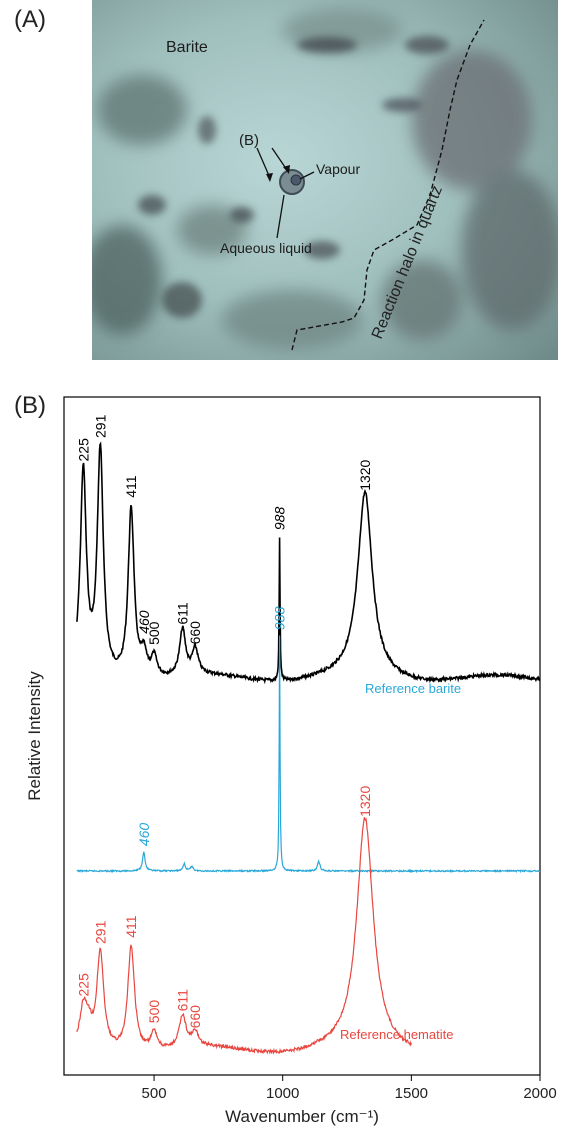  I want to click on peak-label-s1-611: 611, so click(183, 613).